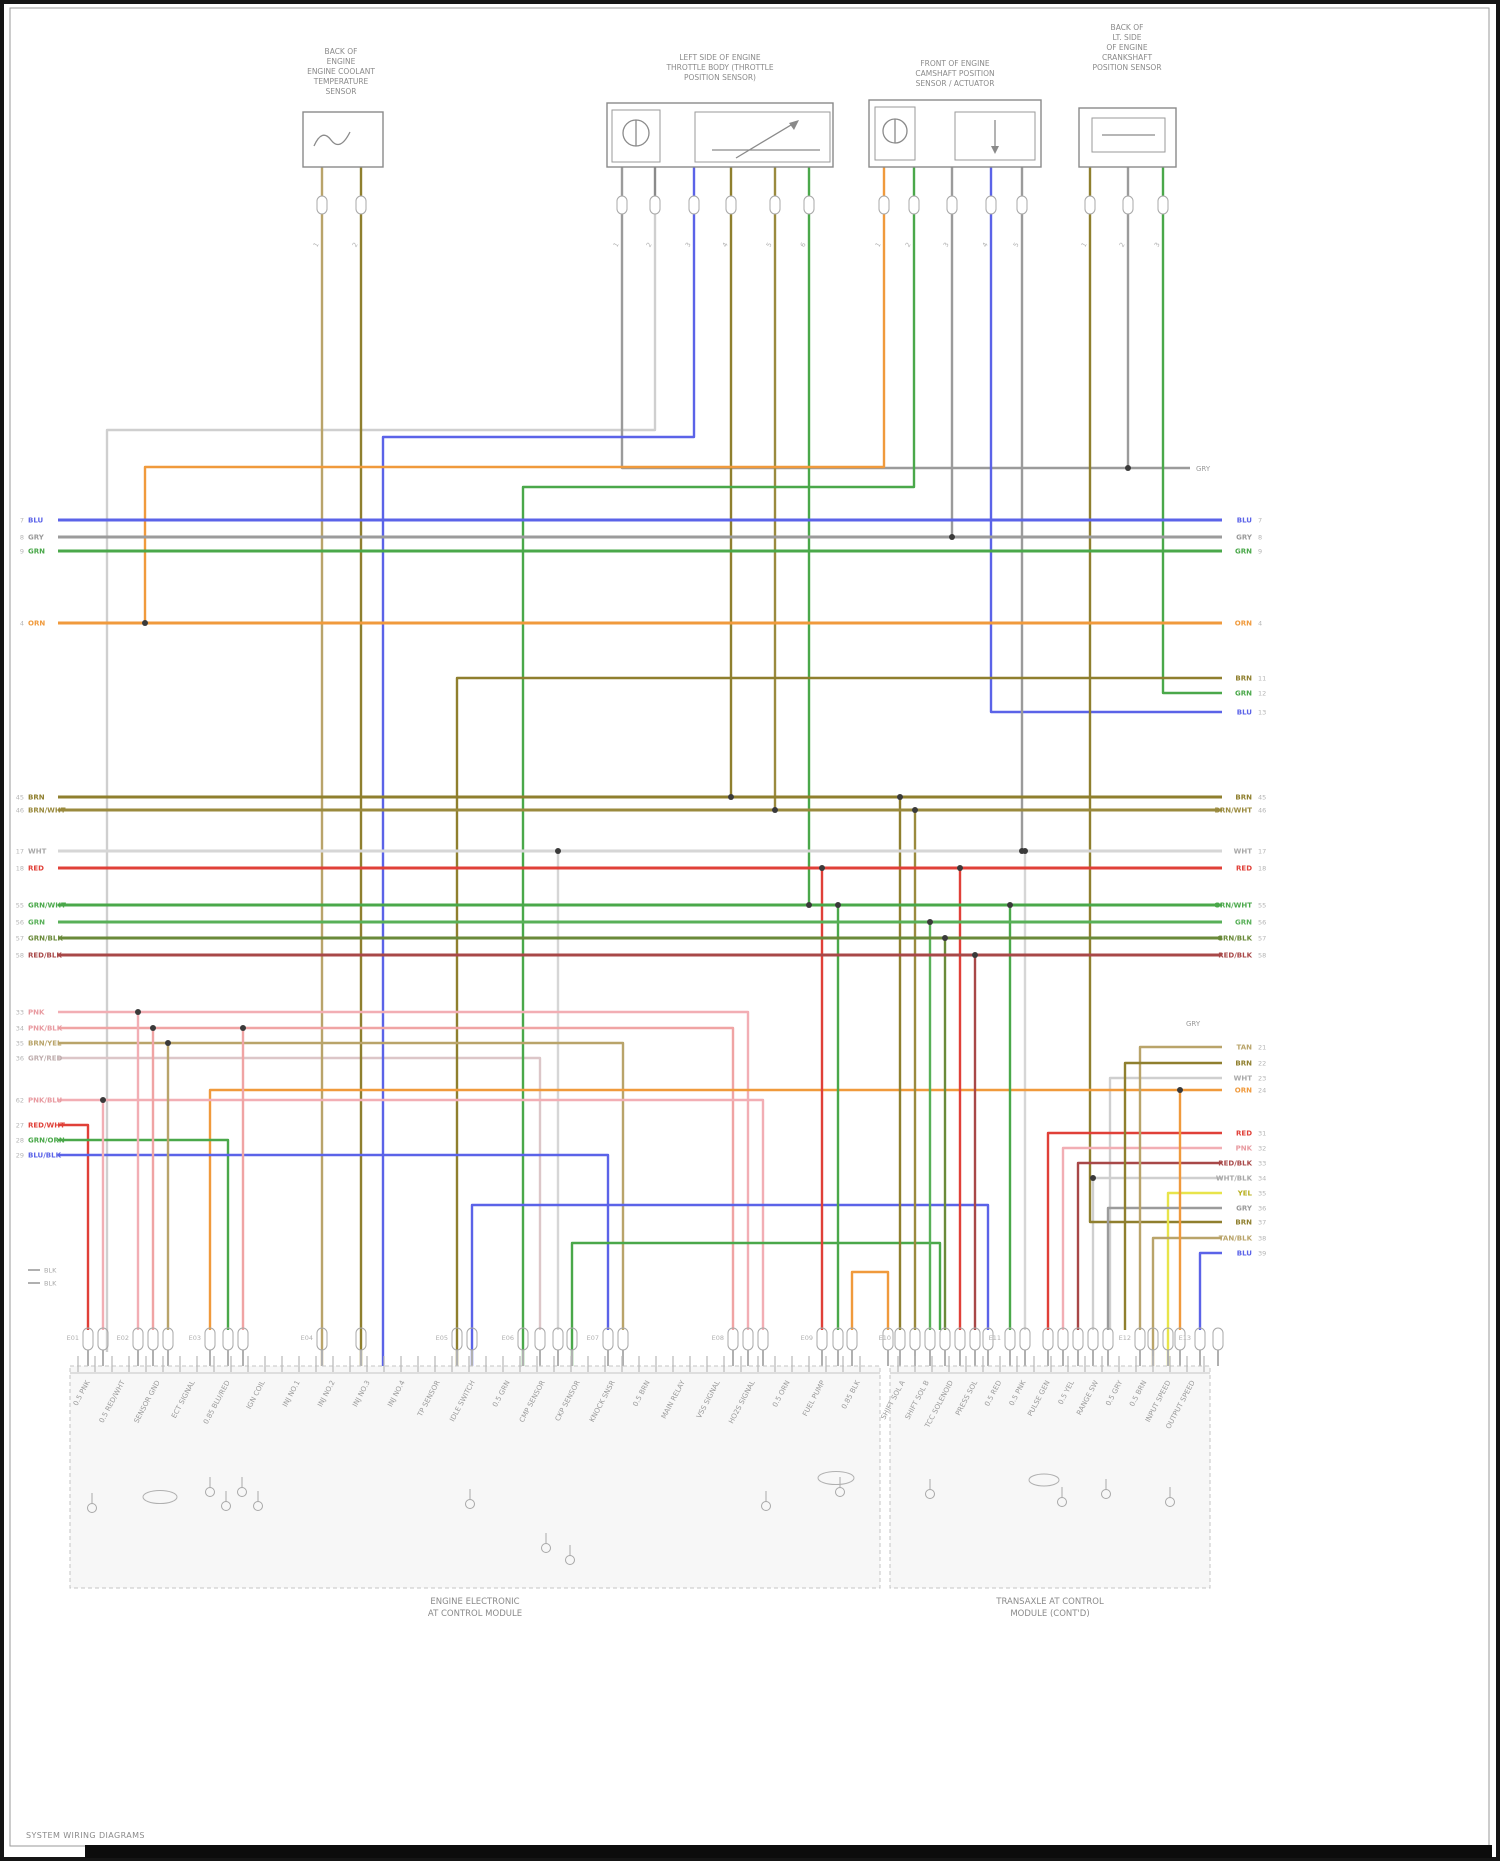  What do you see at coordinates (343, 139) in the screenshot?
I see `component-box` at bounding box center [343, 139].